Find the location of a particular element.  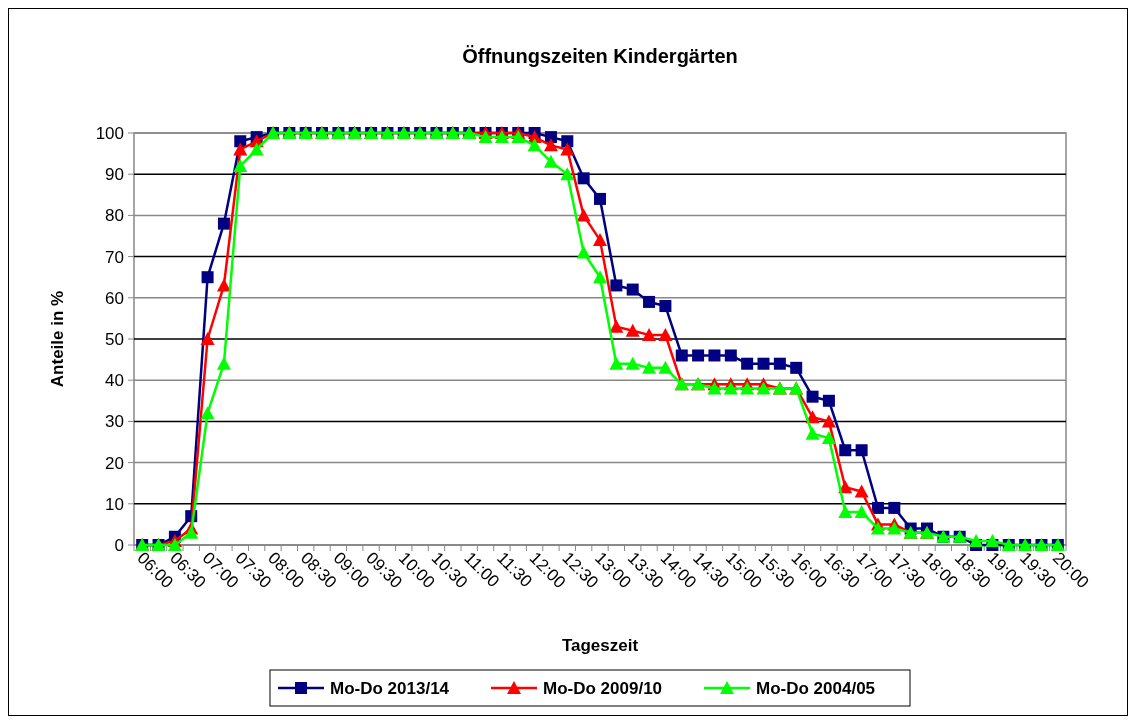

y-tick-label: 30 is located at coordinates (114, 422).